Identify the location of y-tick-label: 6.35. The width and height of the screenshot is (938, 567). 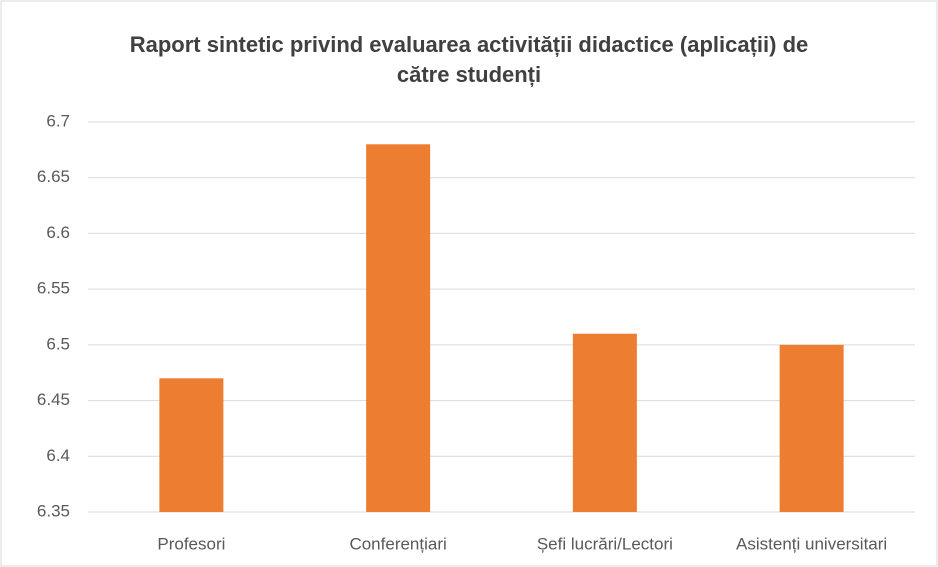
(53, 510).